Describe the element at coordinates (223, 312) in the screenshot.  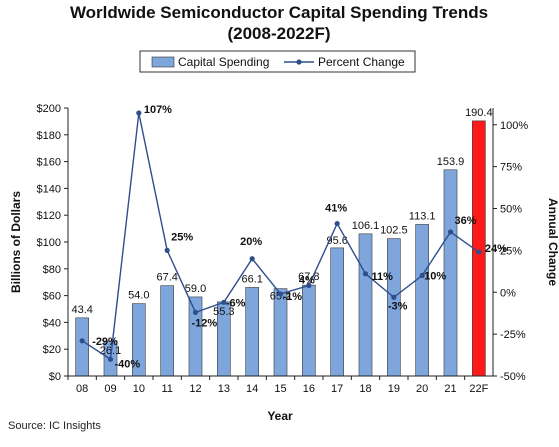
I see `bar-value-label: 55.3` at that location.